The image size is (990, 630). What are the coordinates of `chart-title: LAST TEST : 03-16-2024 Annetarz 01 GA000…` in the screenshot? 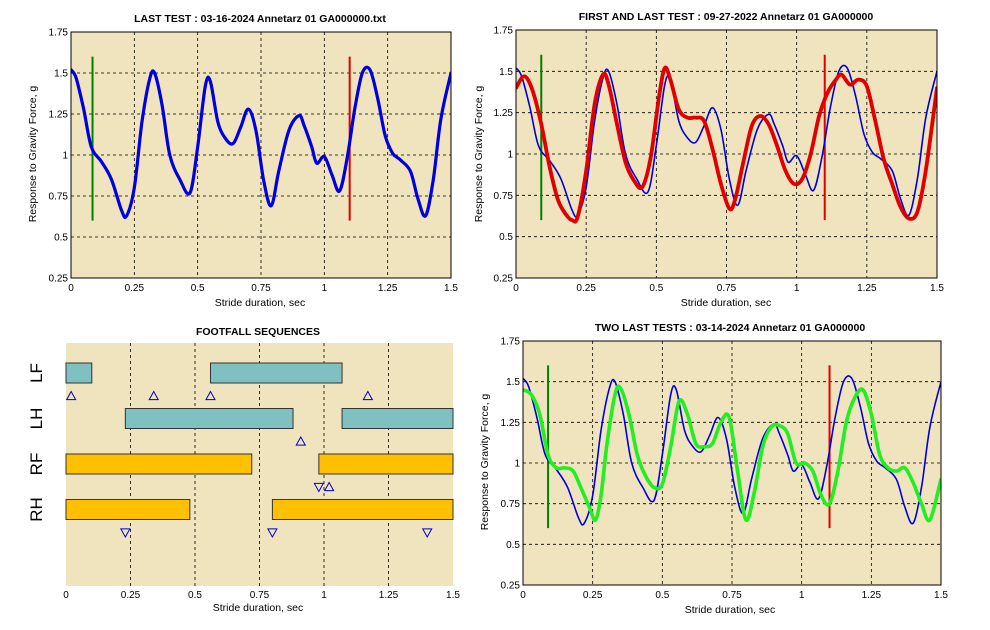 It's located at (260, 19).